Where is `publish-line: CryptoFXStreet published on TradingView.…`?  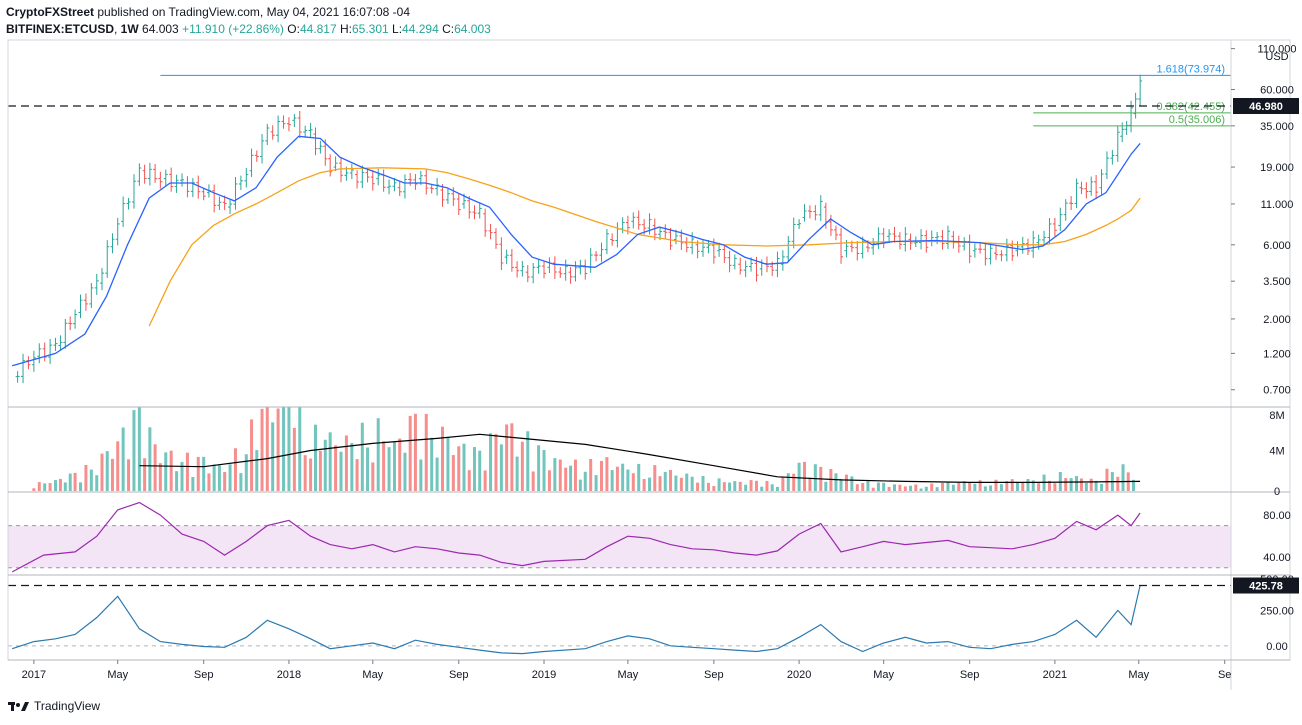 publish-line: CryptoFXStreet published on TradingView.… is located at coordinates (208, 12).